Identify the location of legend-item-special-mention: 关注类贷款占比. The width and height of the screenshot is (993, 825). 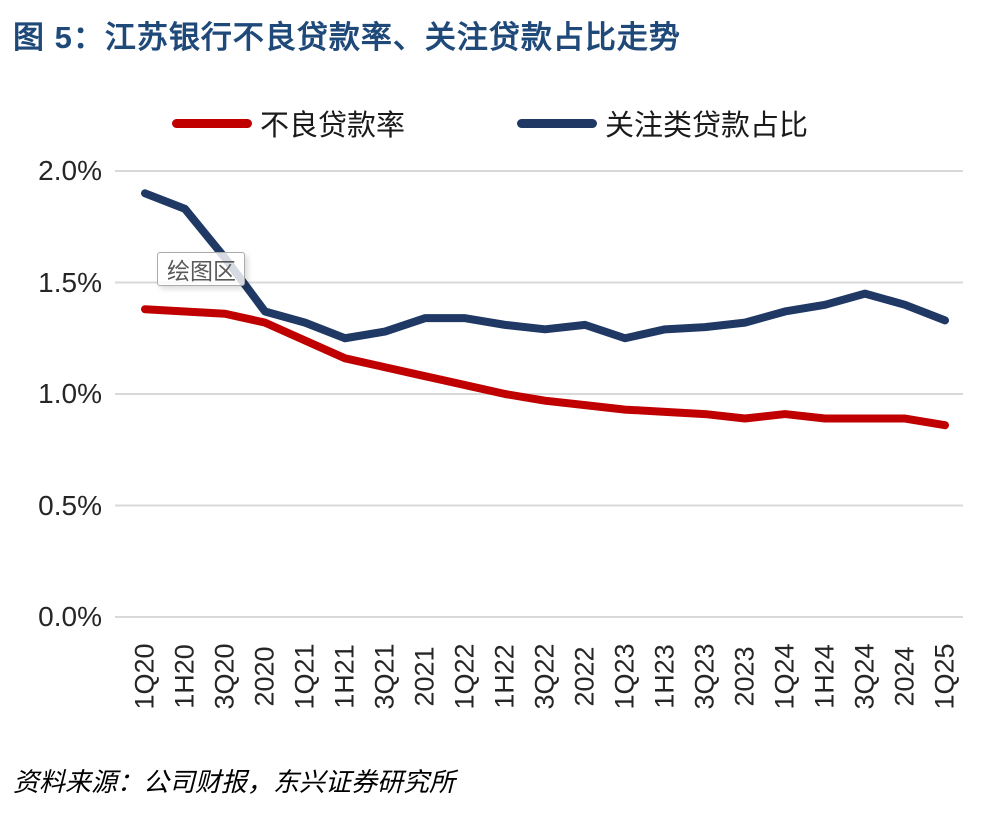
(662, 124).